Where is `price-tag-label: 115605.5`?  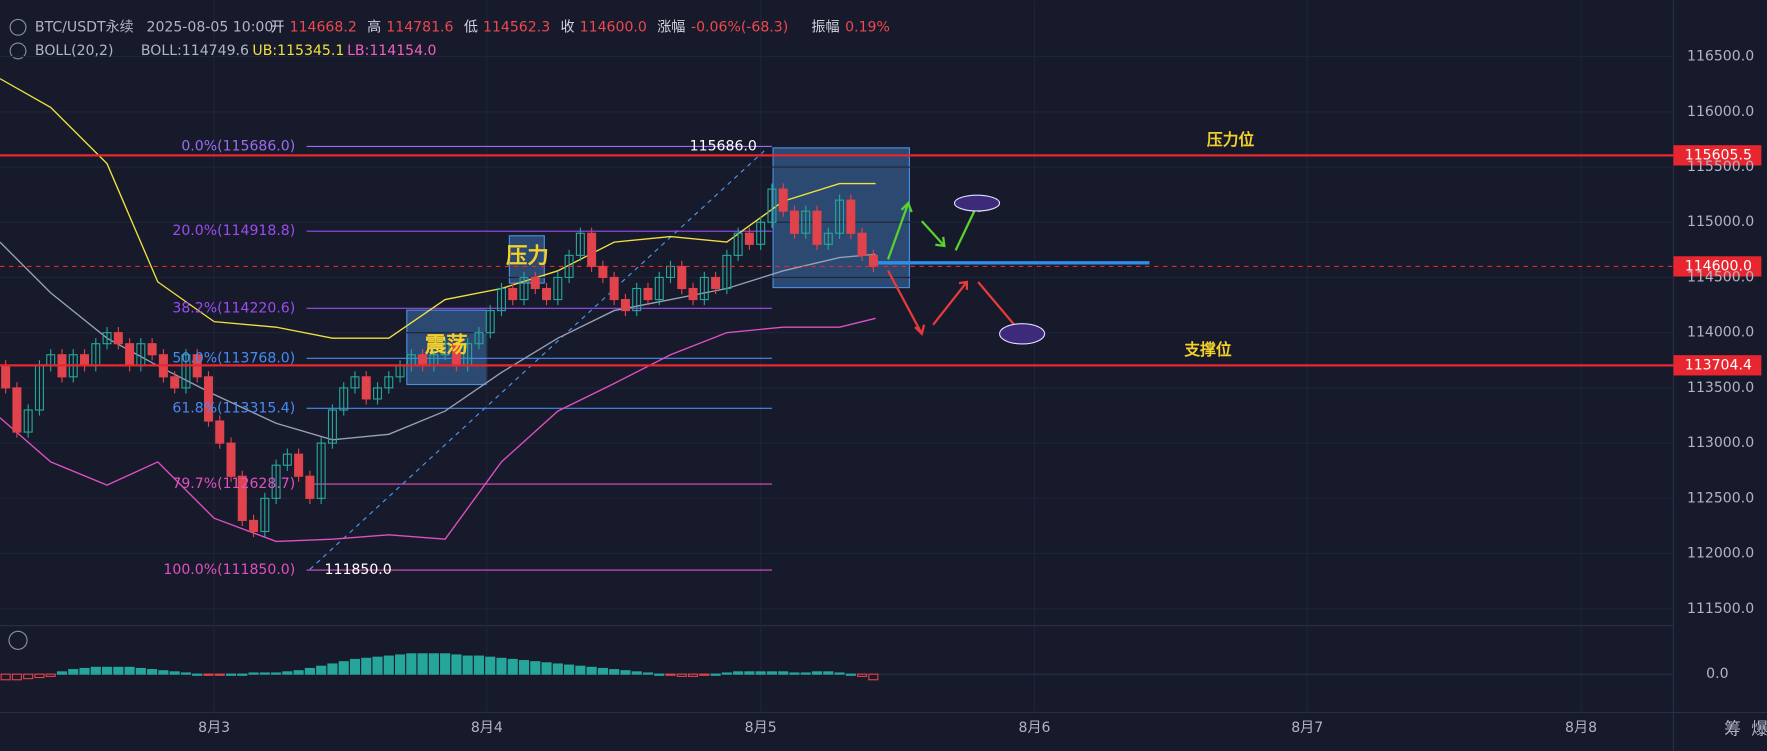
price-tag-label: 115605.5 is located at coordinates (1718, 155).